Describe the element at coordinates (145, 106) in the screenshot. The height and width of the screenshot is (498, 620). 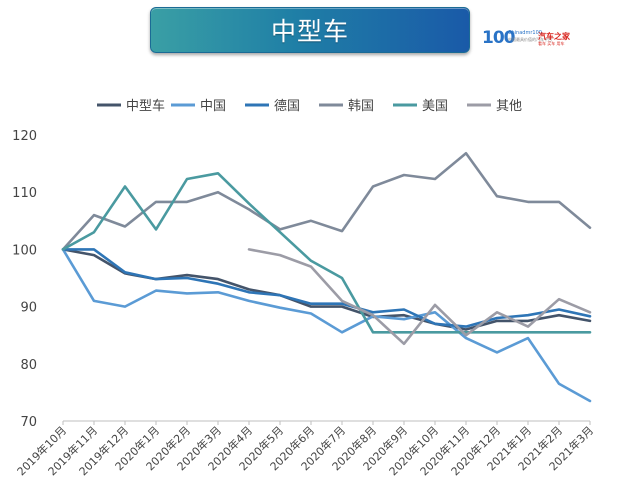
I see `legend-label: 中型车` at that location.